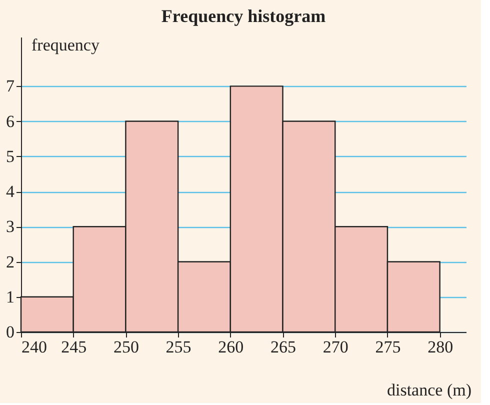 Image resolution: width=490 pixels, height=405 pixels. What do you see at coordinates (243, 16) in the screenshot?
I see `chart-title: Frequency histogram` at bounding box center [243, 16].